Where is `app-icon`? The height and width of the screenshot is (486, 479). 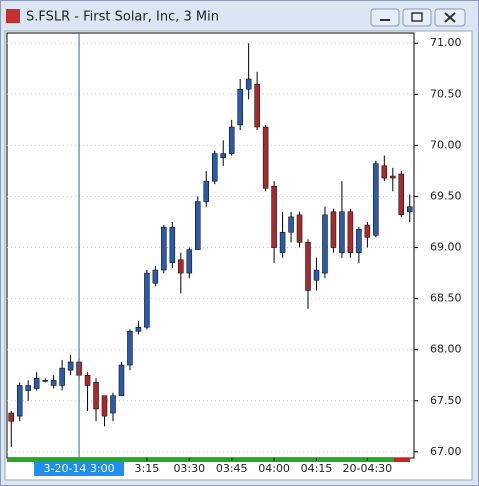 app-icon is located at coordinates (13, 16).